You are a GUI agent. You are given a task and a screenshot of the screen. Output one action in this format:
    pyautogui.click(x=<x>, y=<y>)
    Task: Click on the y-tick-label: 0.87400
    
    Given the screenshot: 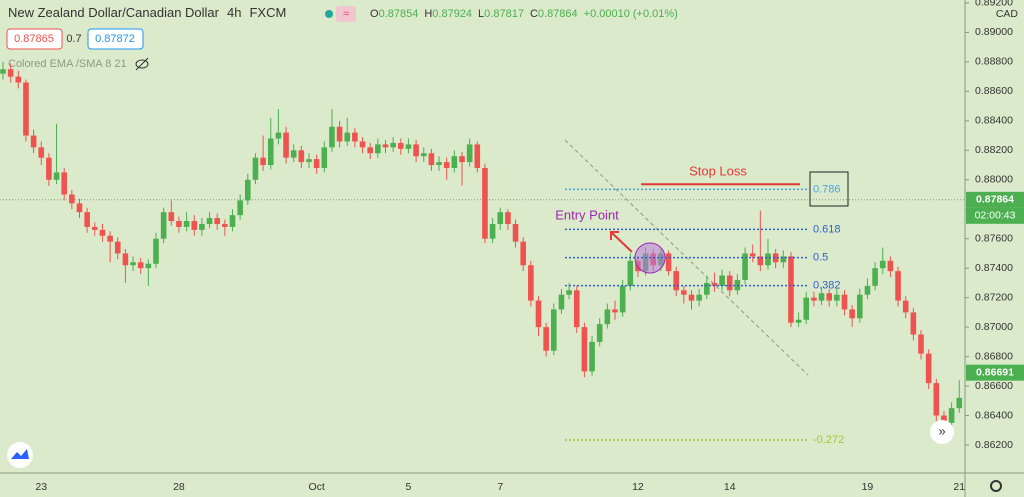 What is the action you would take?
    pyautogui.click(x=994, y=268)
    